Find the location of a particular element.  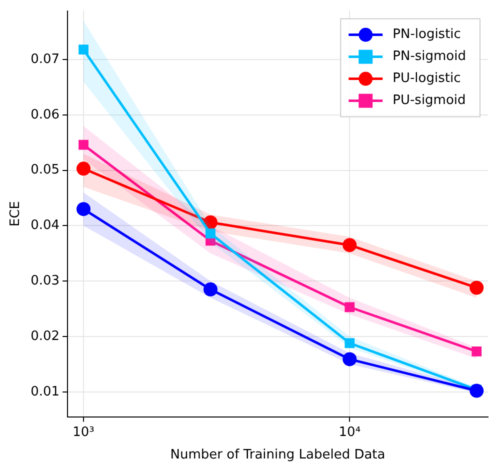

y-axis-title: ECE is located at coordinates (16, 214).